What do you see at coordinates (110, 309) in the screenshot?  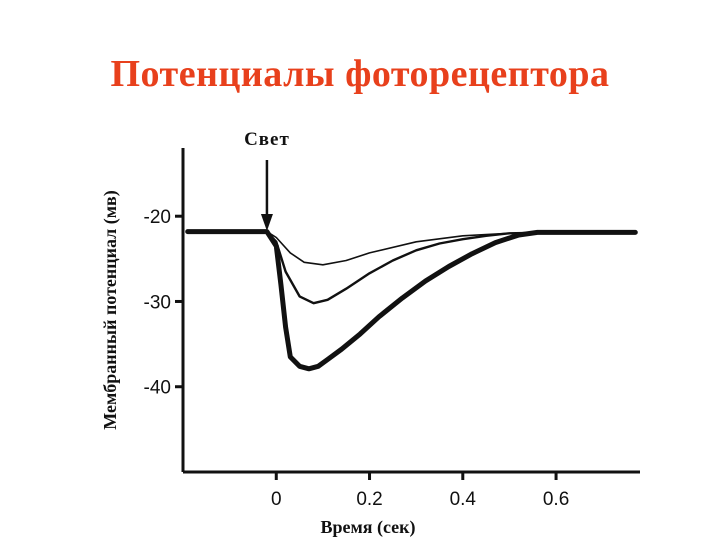 I see `y-axis-title: Мембранный потенциал (мв)` at bounding box center [110, 309].